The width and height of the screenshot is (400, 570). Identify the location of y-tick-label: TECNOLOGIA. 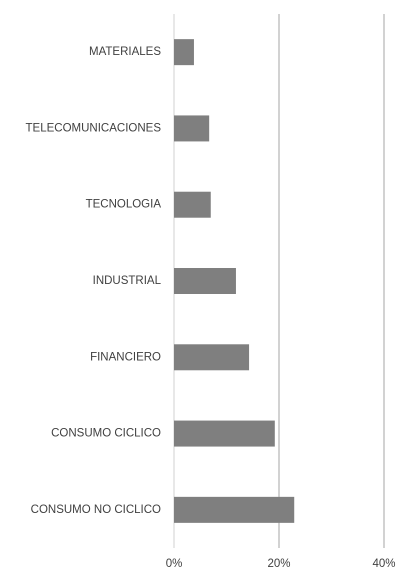
(124, 205).